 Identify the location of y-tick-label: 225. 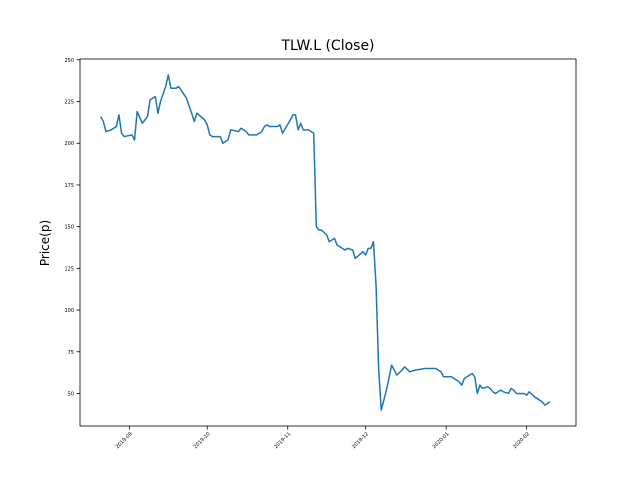
(69, 103).